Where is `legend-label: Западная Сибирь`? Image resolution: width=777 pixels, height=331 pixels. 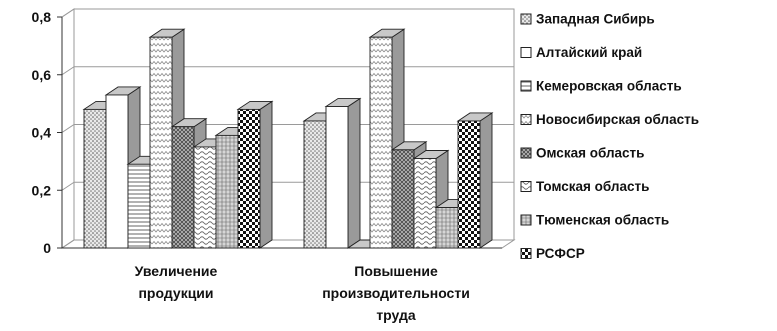 legend-label: Западная Сибирь is located at coordinates (595, 19).